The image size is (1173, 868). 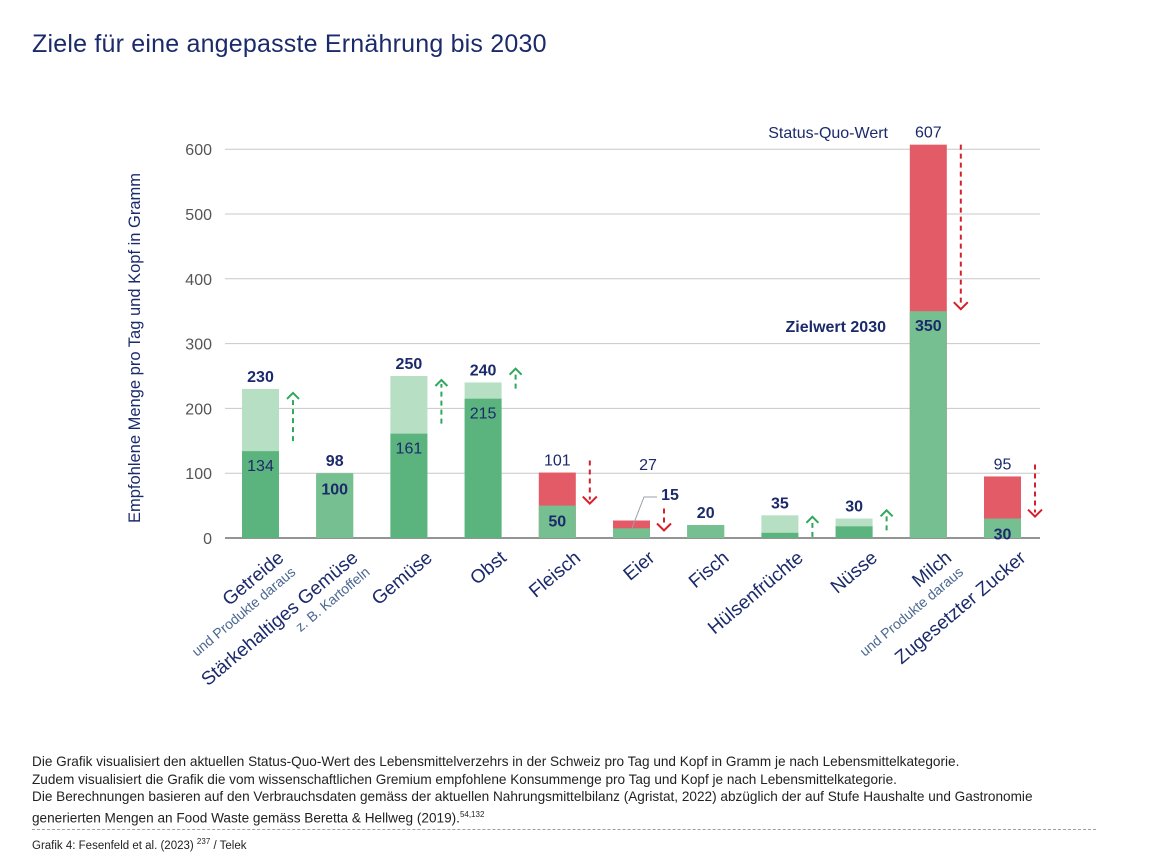 I want to click on value-label-top-cat-3: 240, so click(x=483, y=370).